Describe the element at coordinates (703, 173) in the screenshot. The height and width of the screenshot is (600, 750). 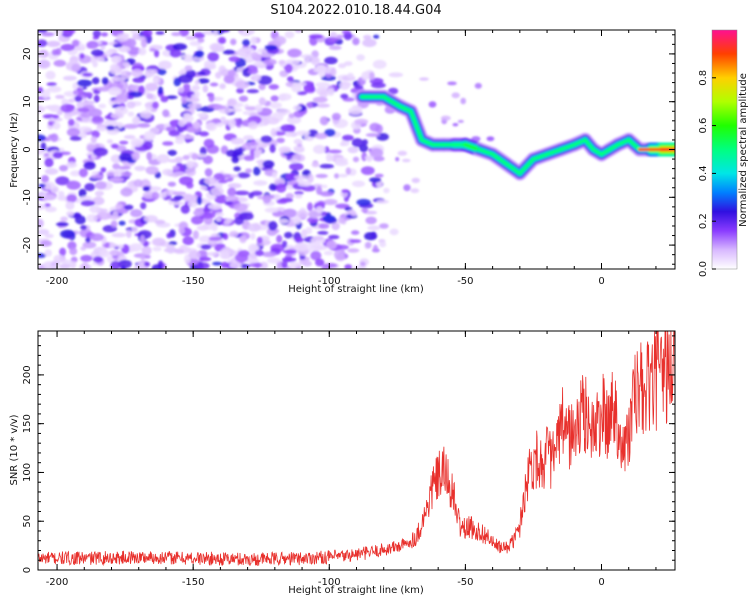
I see `colorbar-tick-label: 0.4` at that location.